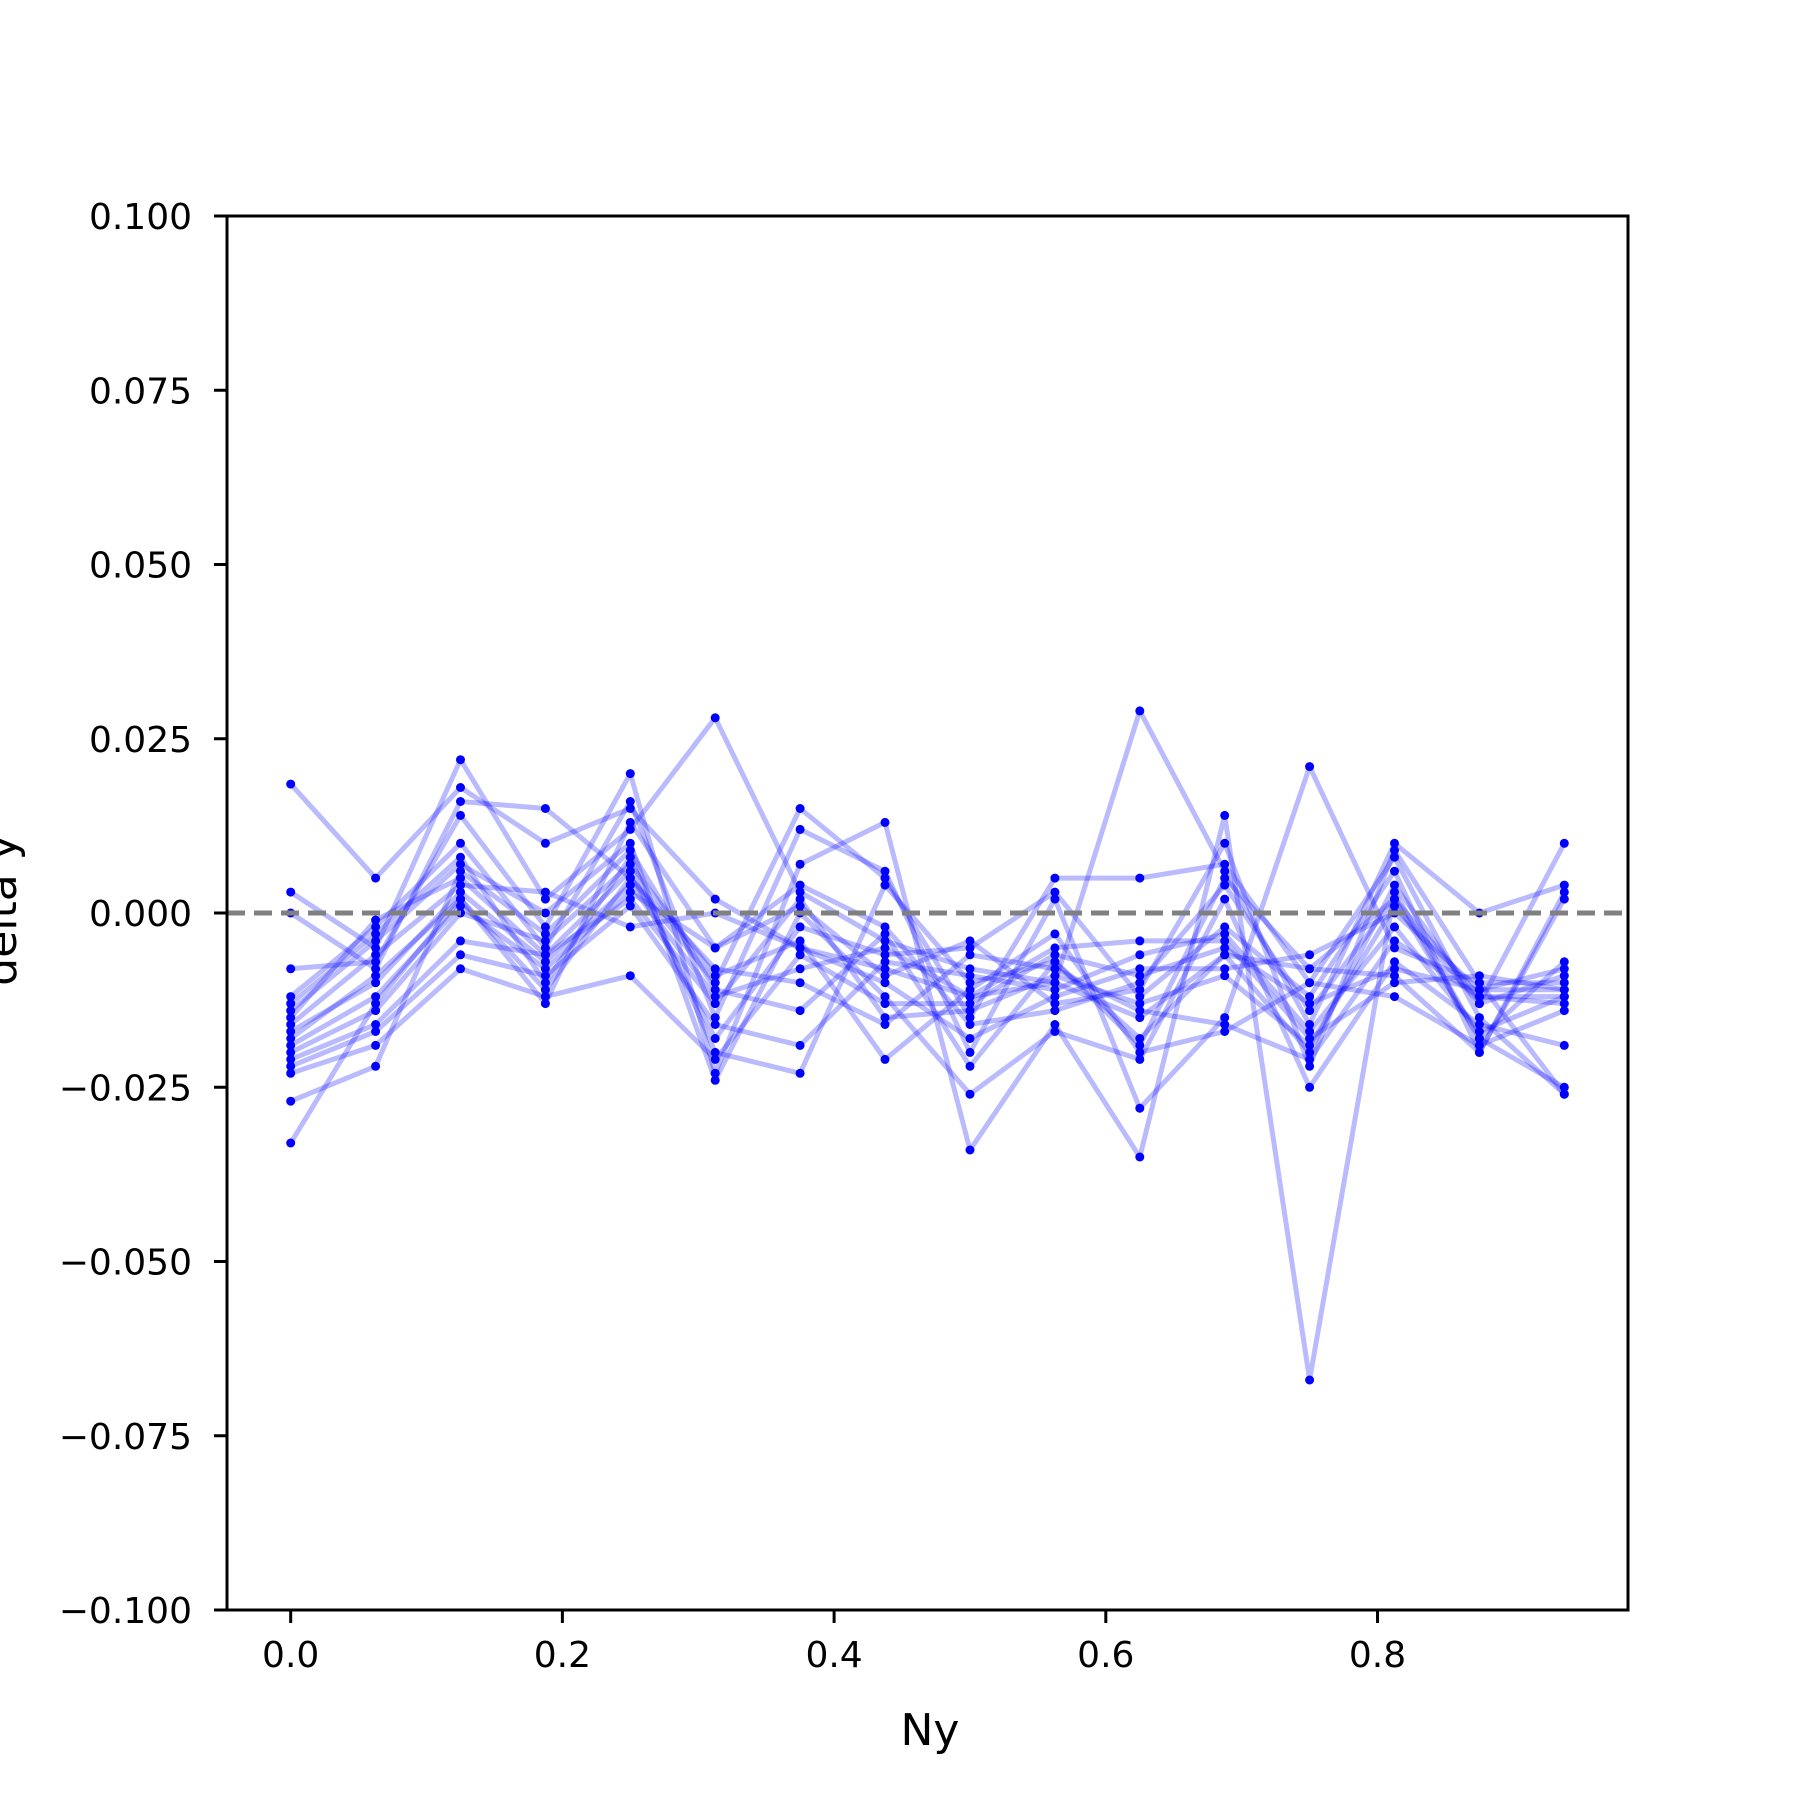 This screenshot has width=1800, height=1805. I want to click on x-tick-label-5: 0.8, so click(1377, 1655).